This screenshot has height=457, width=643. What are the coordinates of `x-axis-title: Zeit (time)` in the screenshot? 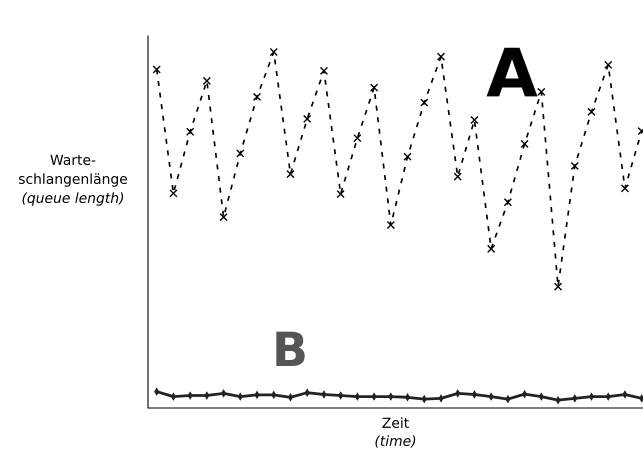 It's located at (395, 432).